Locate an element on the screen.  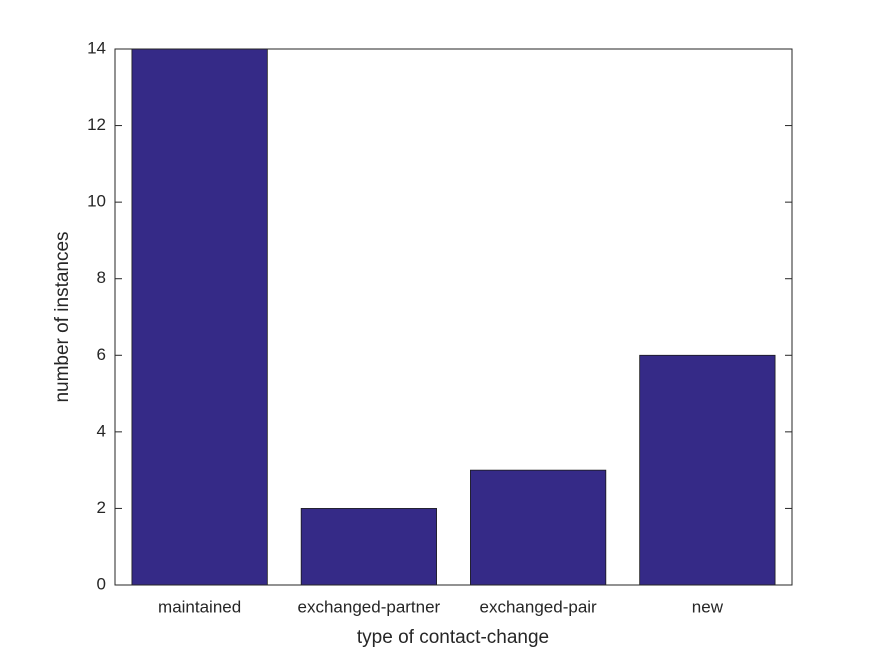
y-tick-label: 2 is located at coordinates (101, 507).